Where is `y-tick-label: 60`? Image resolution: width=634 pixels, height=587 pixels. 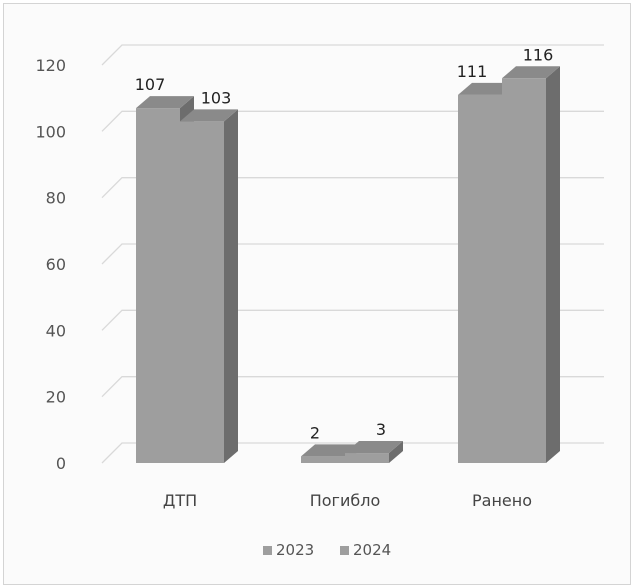
y-tick-label: 60 is located at coordinates (56, 264).